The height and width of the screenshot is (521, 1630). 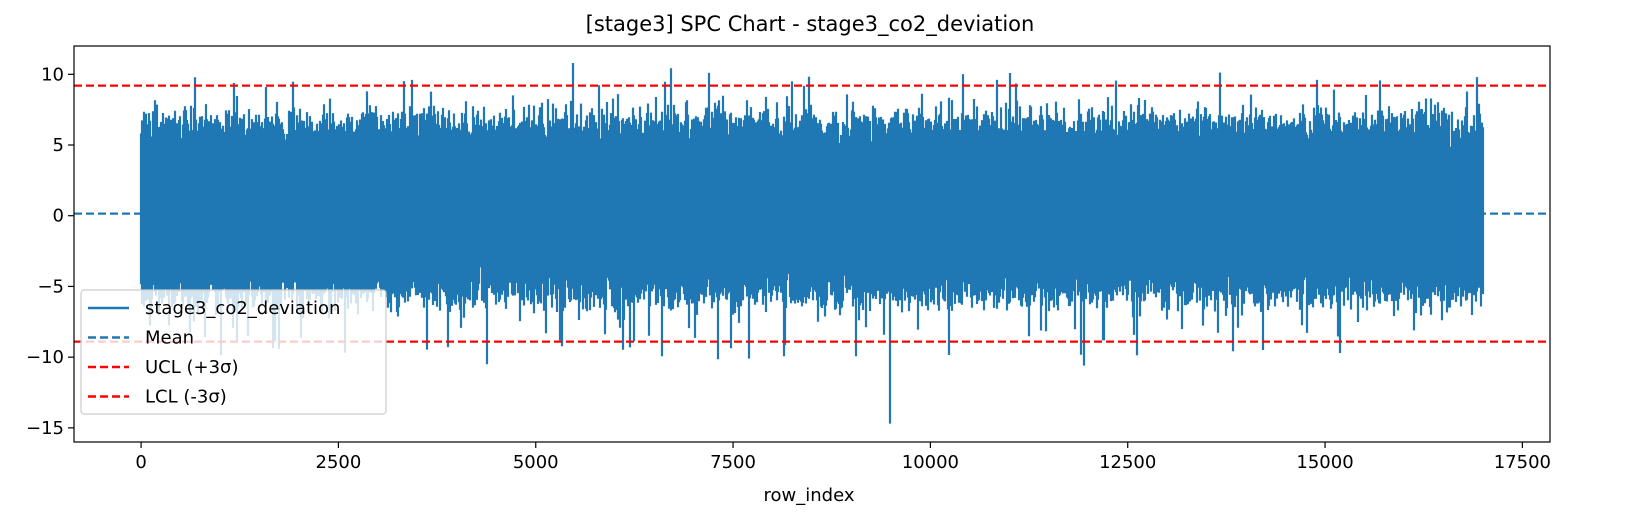 I want to click on y-tick-label: −15, so click(x=45, y=428).